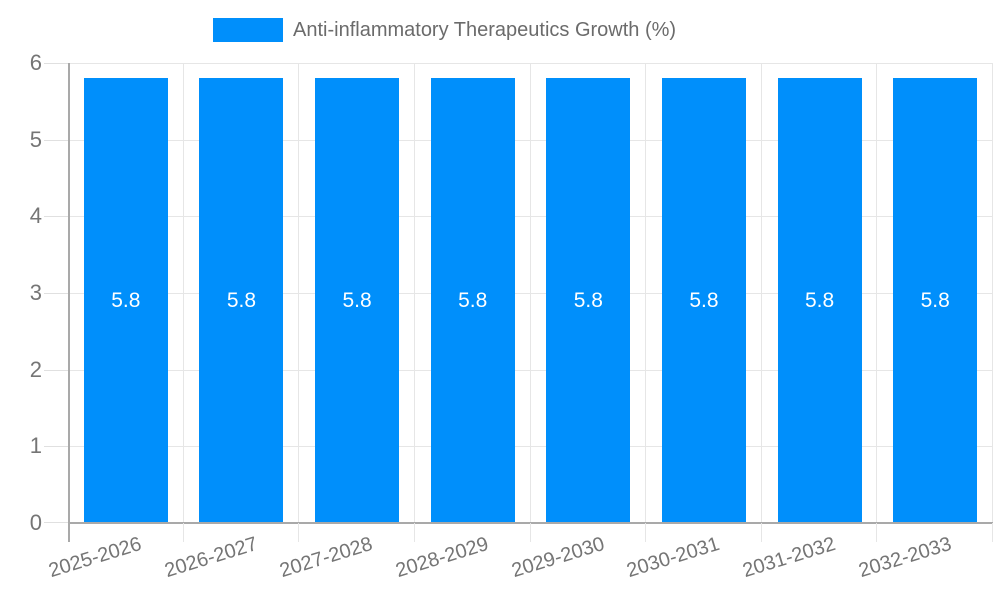 This screenshot has height=600, width=1000. I want to click on x-axis-tick-label: 2025-2026, so click(95, 558).